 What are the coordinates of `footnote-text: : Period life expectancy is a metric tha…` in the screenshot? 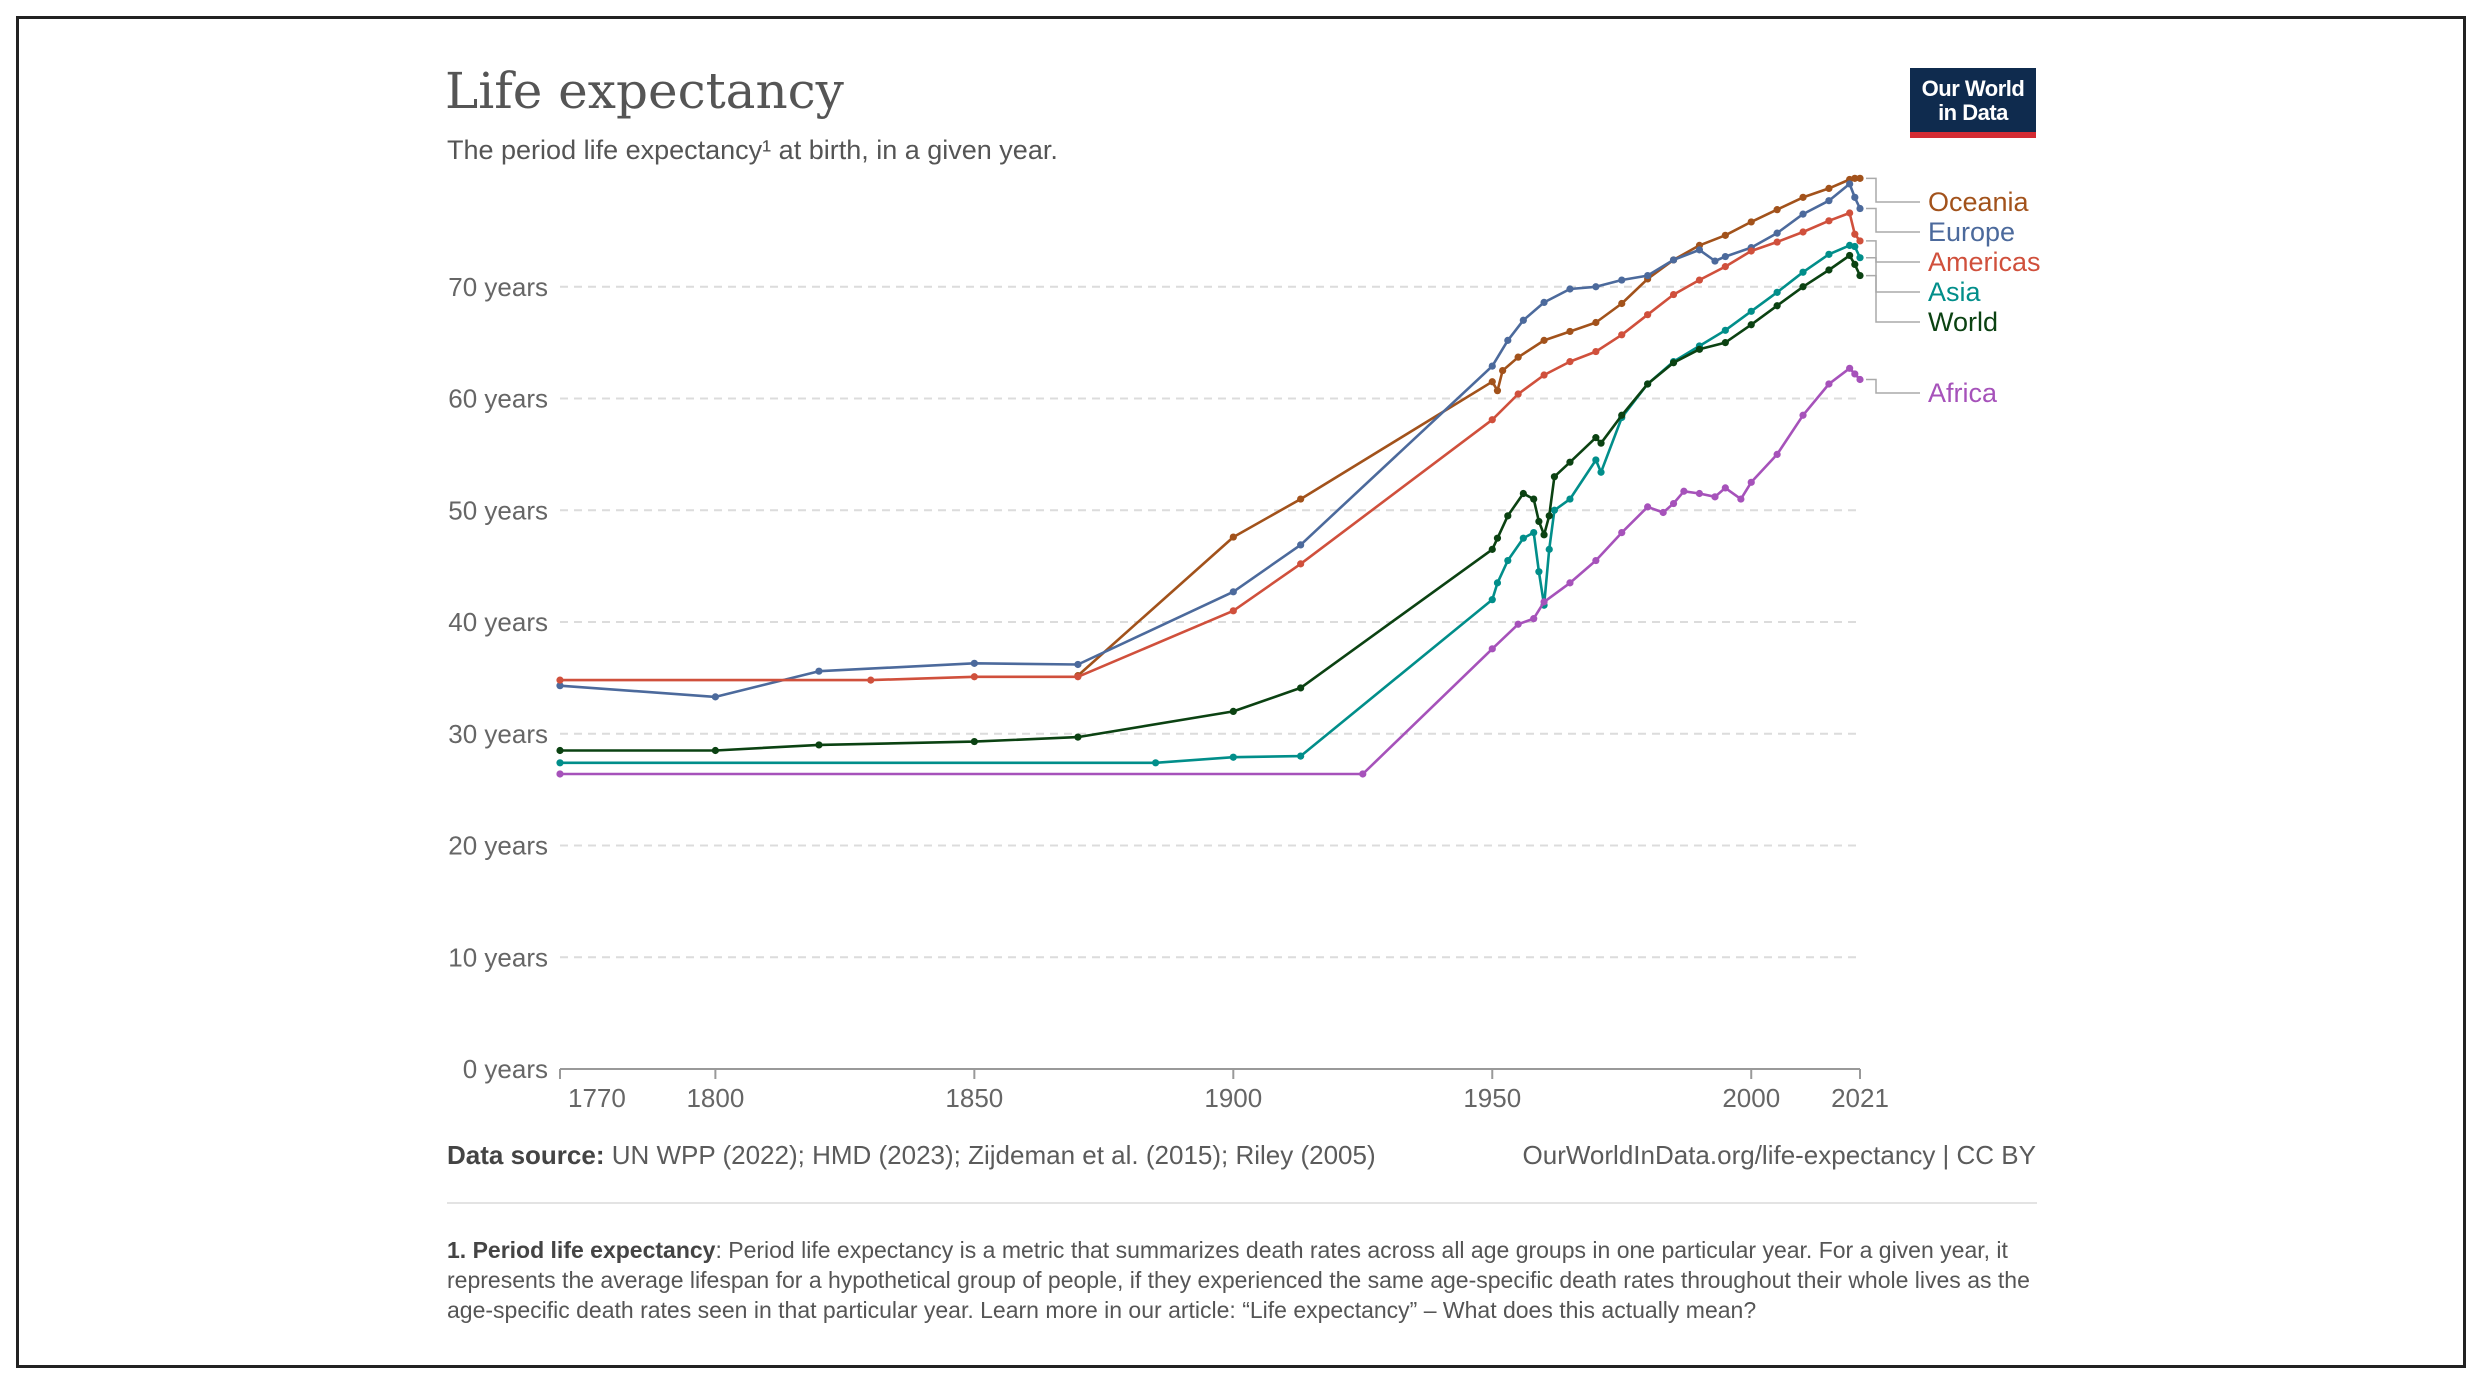 It's located at (1238, 1280).